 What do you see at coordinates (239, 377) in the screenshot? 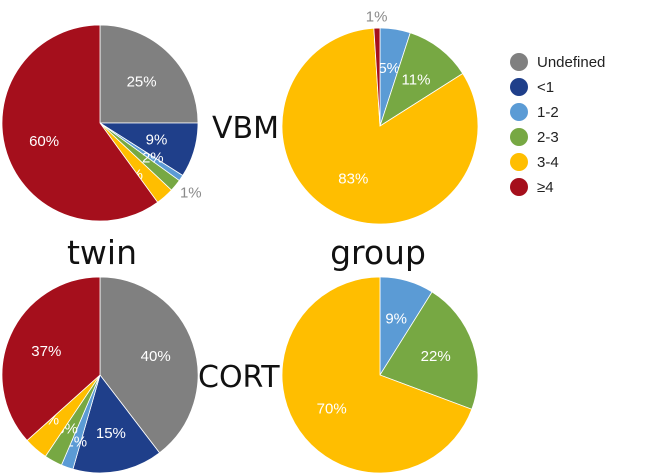
I see `row-label-cort: CORT` at bounding box center [239, 377].